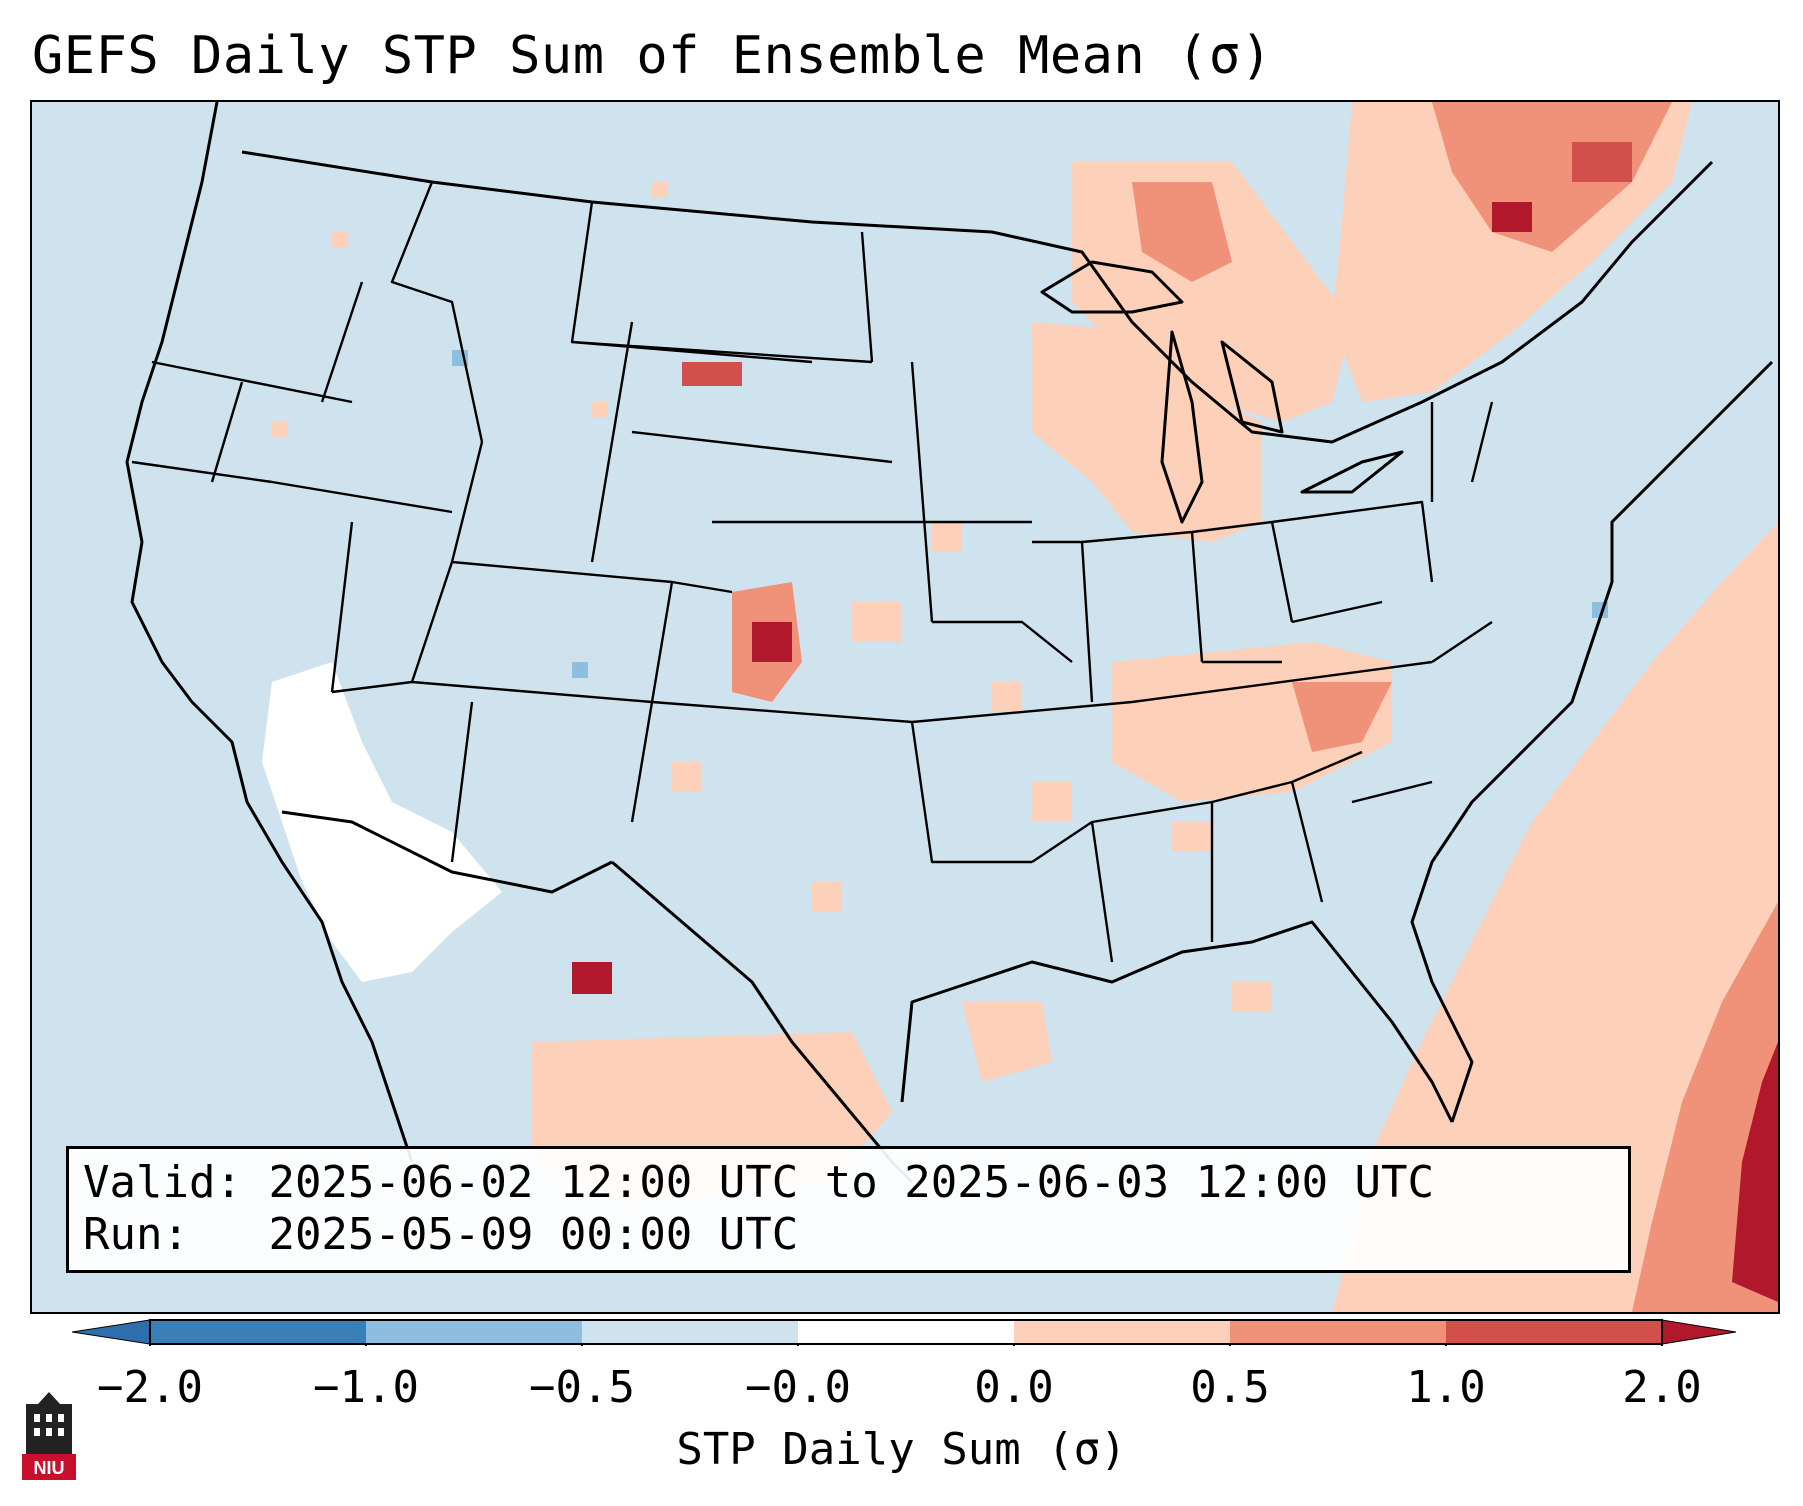 The height and width of the screenshot is (1506, 1803). Describe the element at coordinates (1342, 717) in the screenshot. I see `positive-region-southeast-mid` at that location.